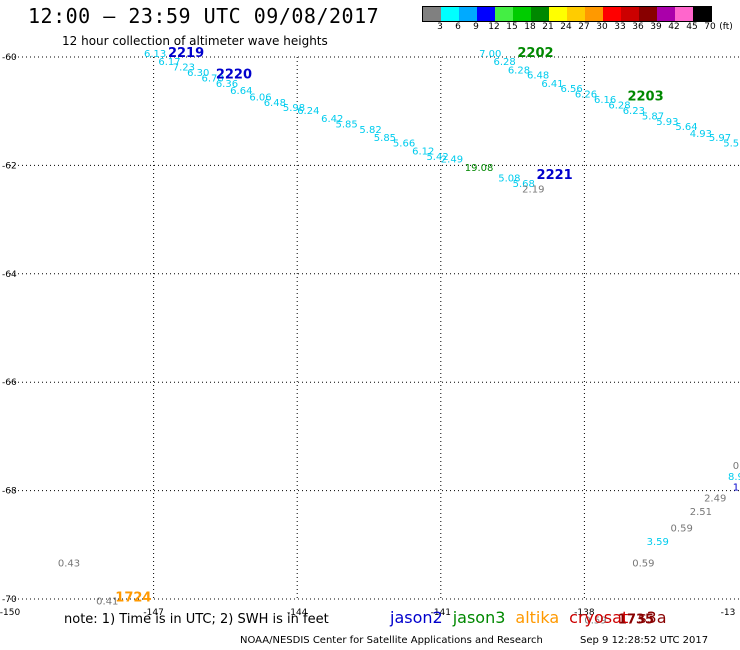  Describe the element at coordinates (605, 100) in the screenshot. I see `data-point-label: 6.16` at that location.